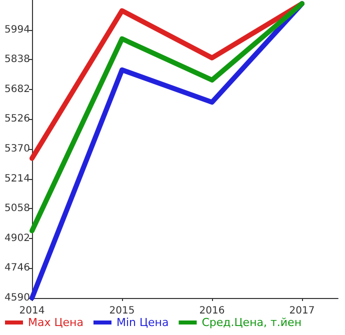 Image resolution: width=345 pixels, height=335 pixels. Describe the element at coordinates (56, 322) in the screenshot. I see `legend-label: Max Цена` at that location.